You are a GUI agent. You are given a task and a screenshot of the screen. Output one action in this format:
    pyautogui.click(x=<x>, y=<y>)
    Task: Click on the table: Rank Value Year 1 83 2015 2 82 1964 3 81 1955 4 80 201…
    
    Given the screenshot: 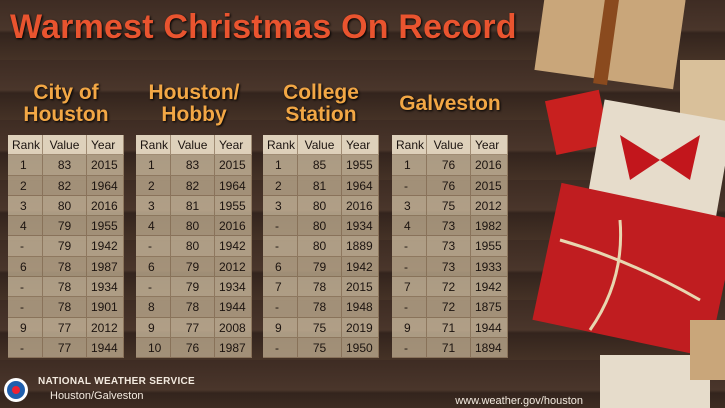 What is the action you would take?
    pyautogui.click(x=194, y=247)
    